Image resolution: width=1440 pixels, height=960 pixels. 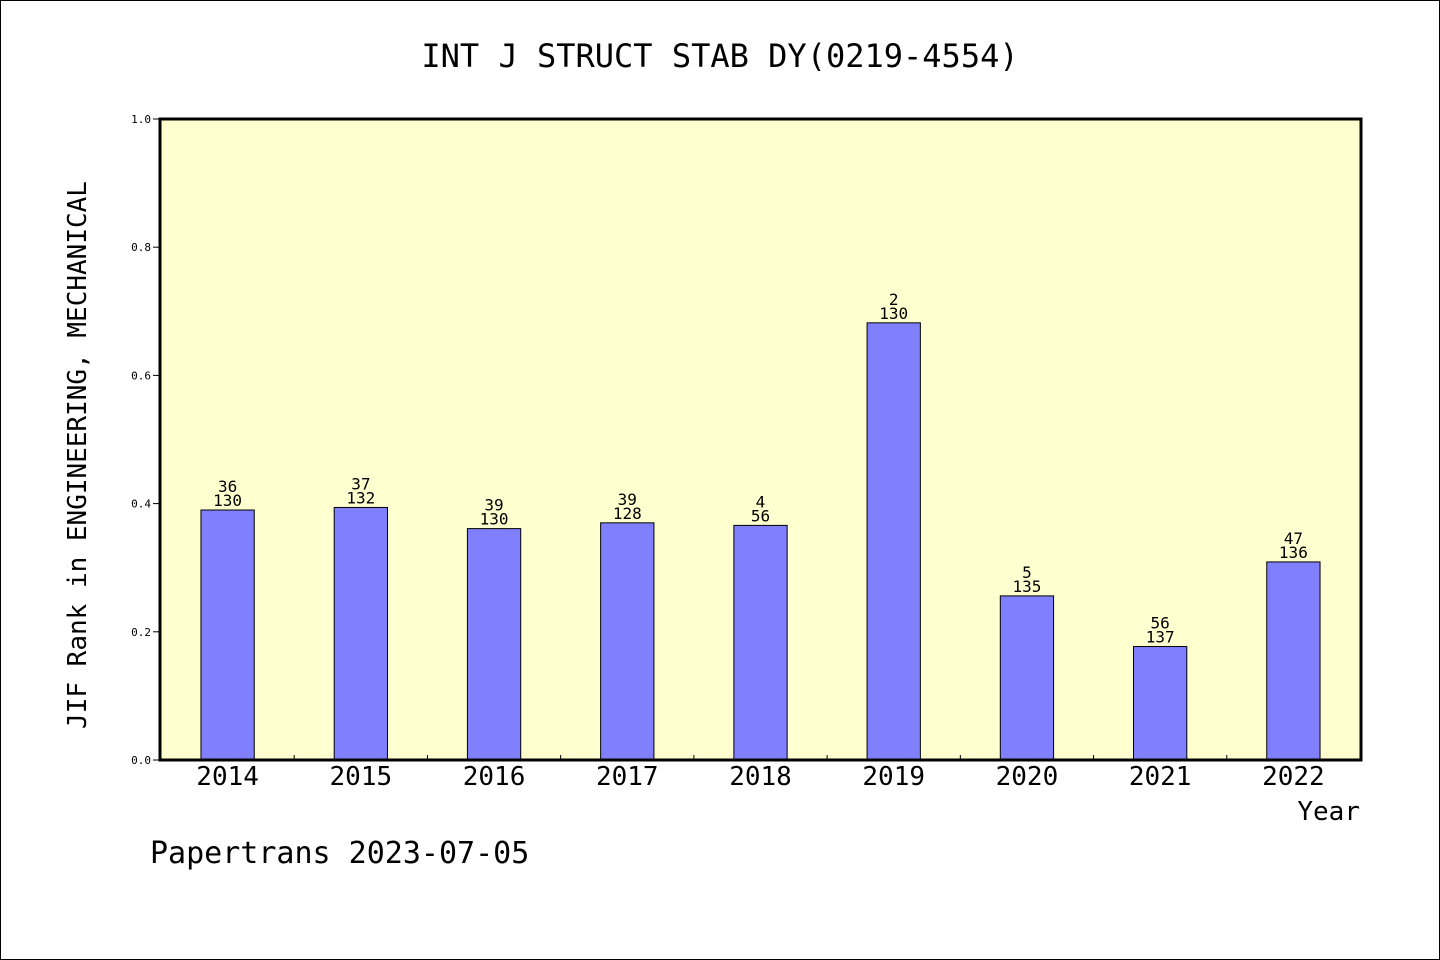 I want to click on bar-total-label-2020: 135, so click(x=1026, y=586).